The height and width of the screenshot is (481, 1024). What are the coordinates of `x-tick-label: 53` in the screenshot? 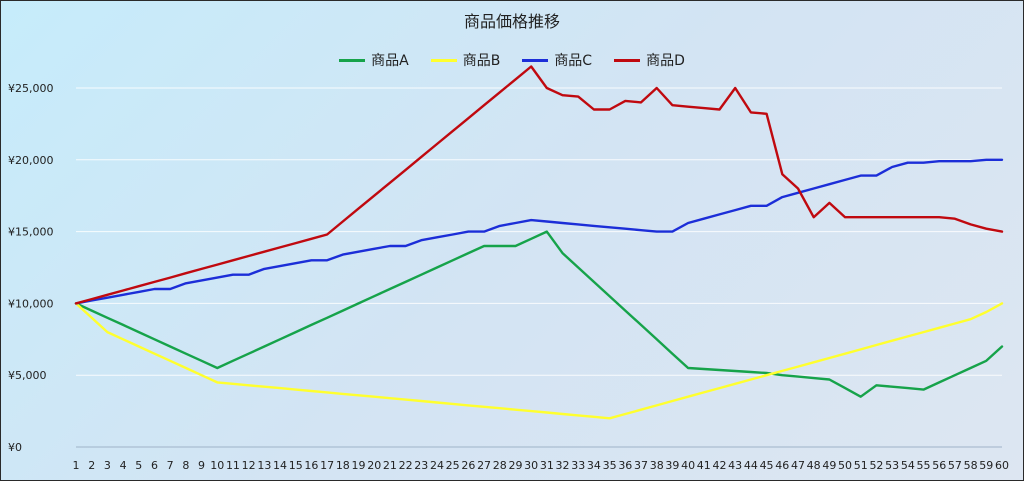 It's located at (892, 465).